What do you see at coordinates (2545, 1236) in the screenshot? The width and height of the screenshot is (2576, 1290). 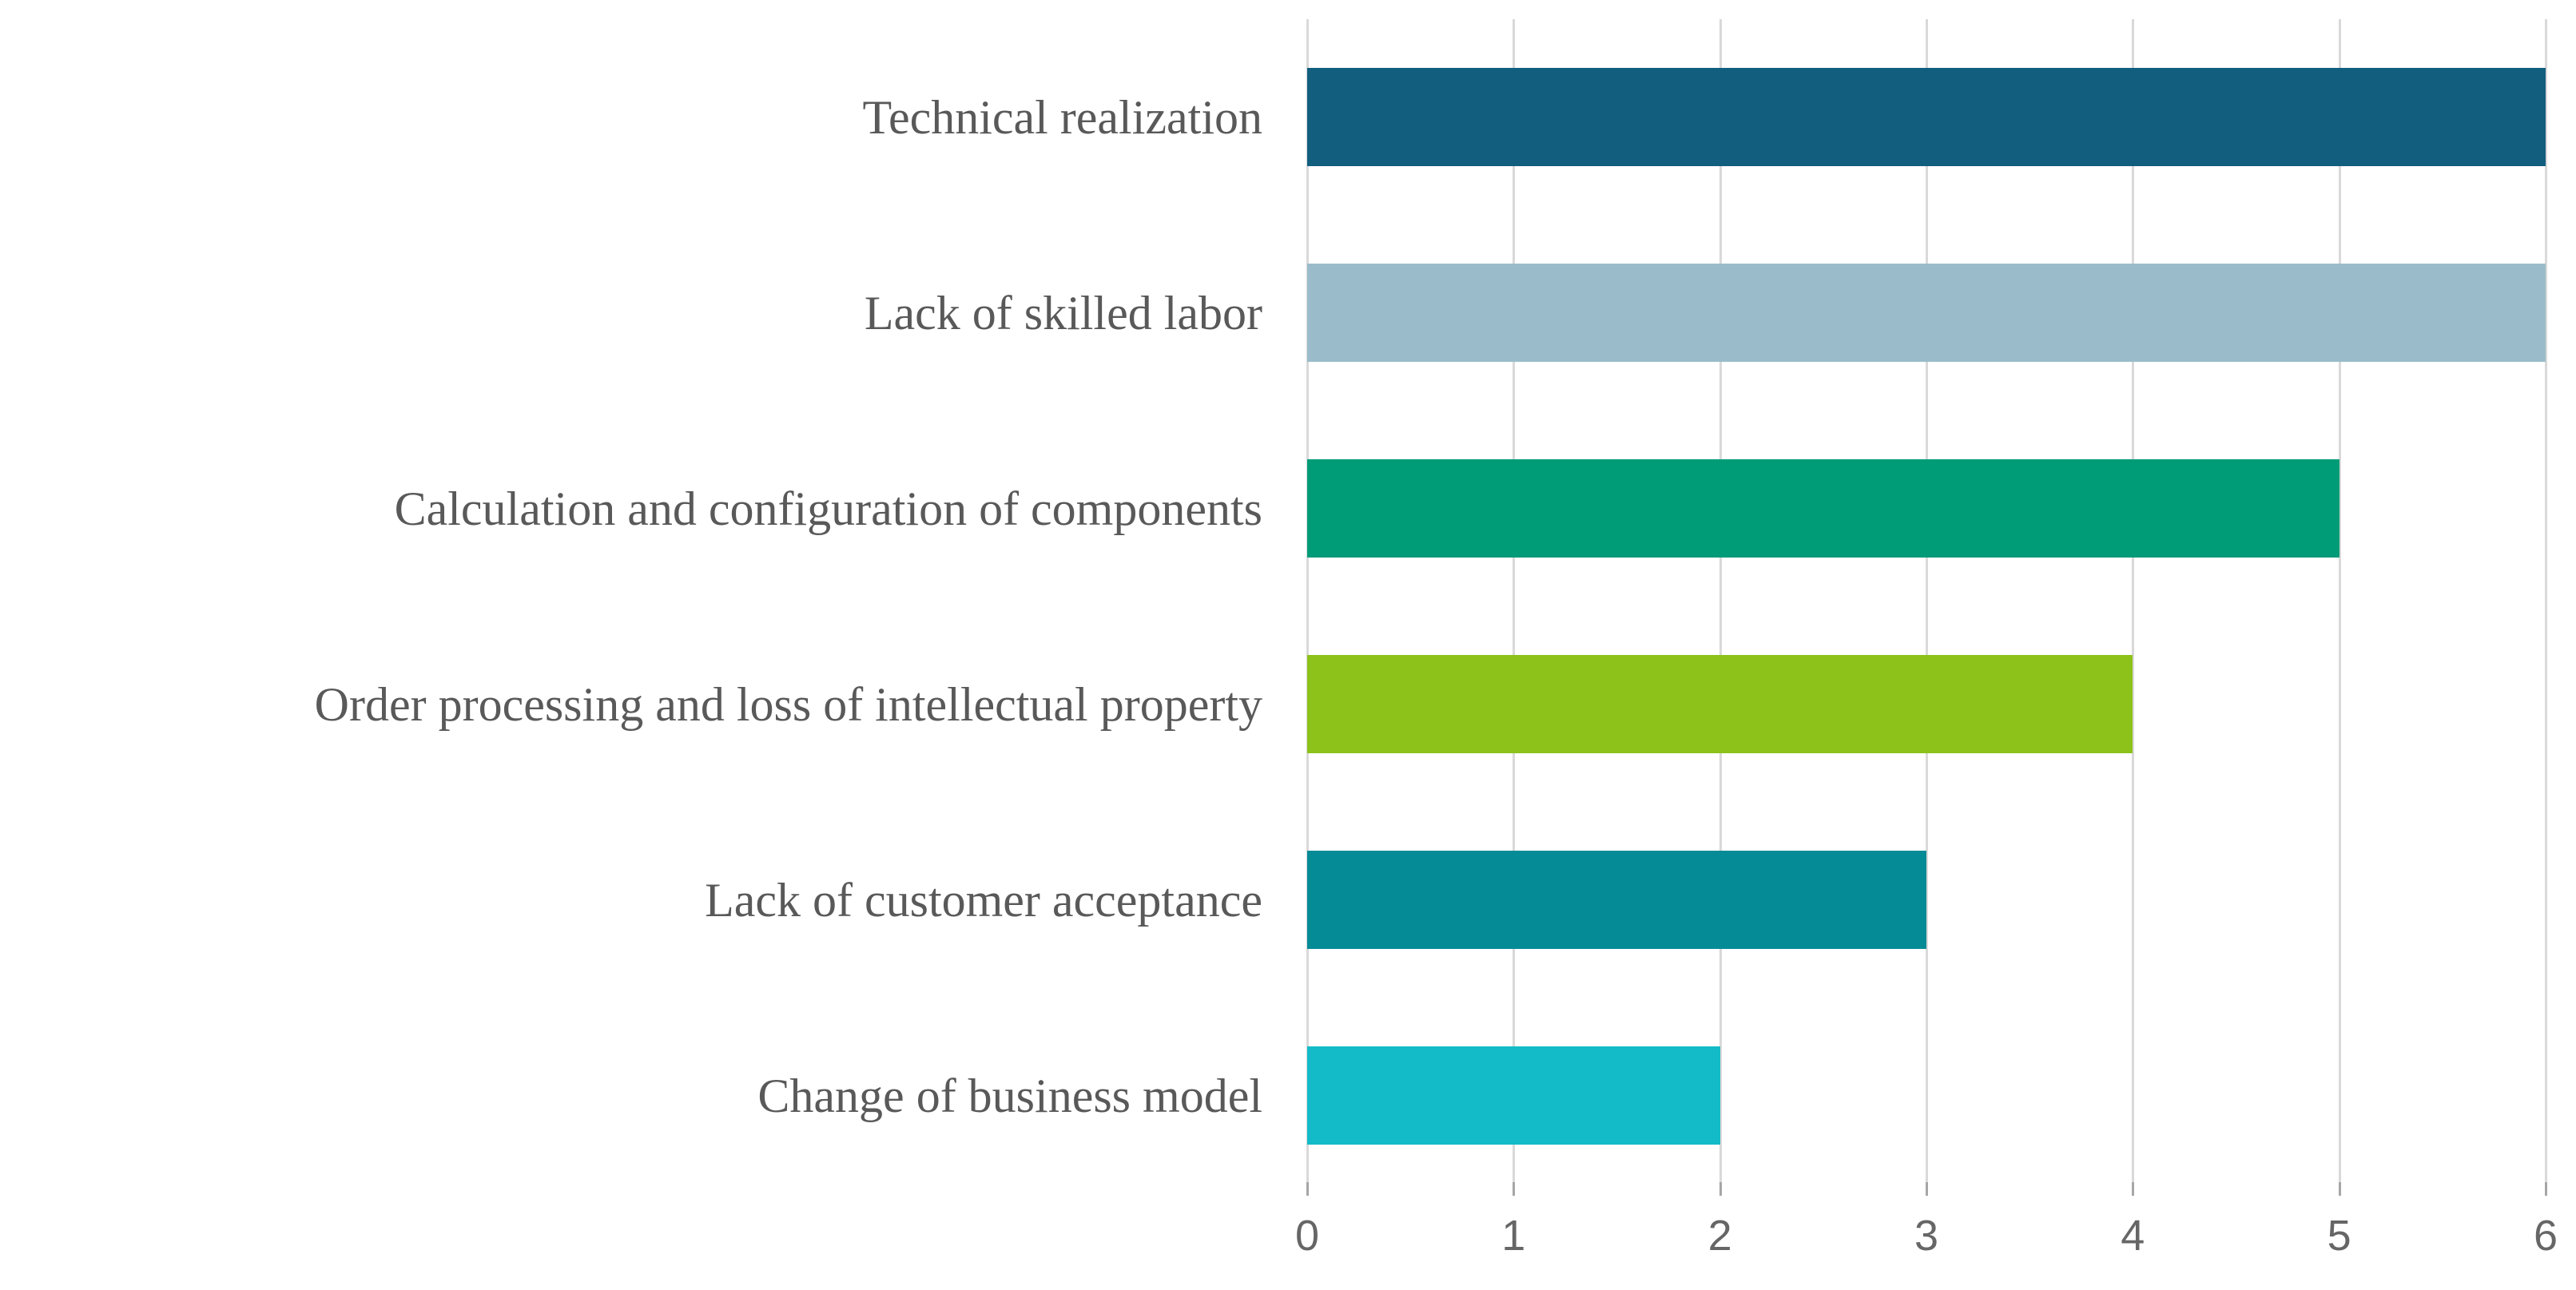 I see `x-tick-label: 6` at bounding box center [2545, 1236].